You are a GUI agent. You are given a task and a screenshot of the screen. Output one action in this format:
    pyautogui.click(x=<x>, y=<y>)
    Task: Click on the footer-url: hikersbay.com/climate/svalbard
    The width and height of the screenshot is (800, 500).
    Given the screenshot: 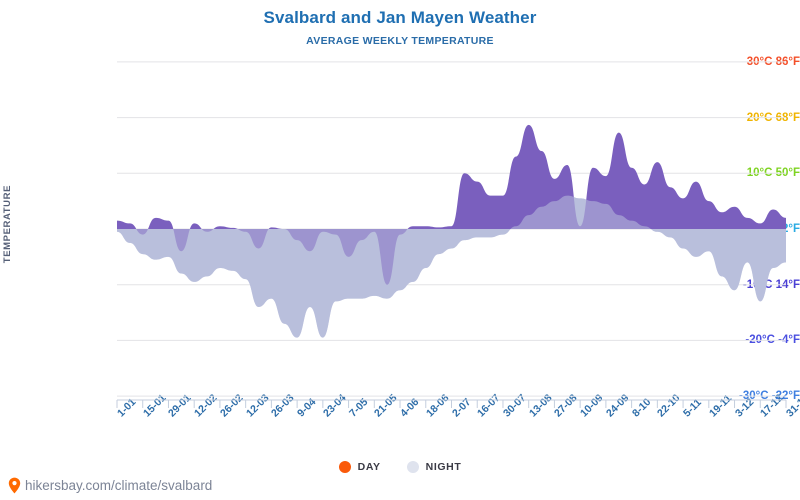 What is the action you would take?
    pyautogui.click(x=119, y=485)
    